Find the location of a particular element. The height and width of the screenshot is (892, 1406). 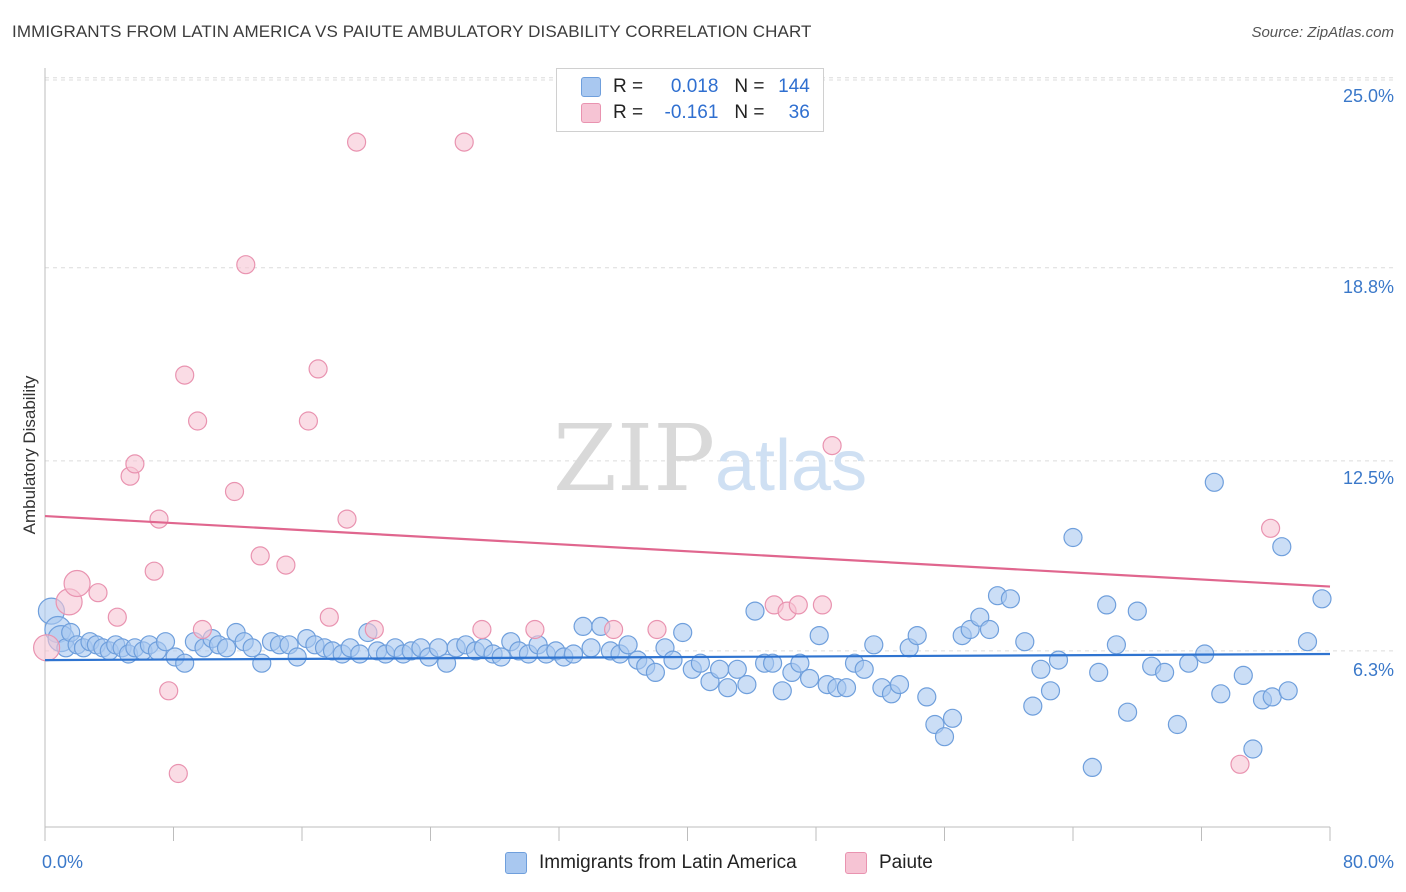

y-tick-label: 18.8% is located at coordinates (1368, 287).